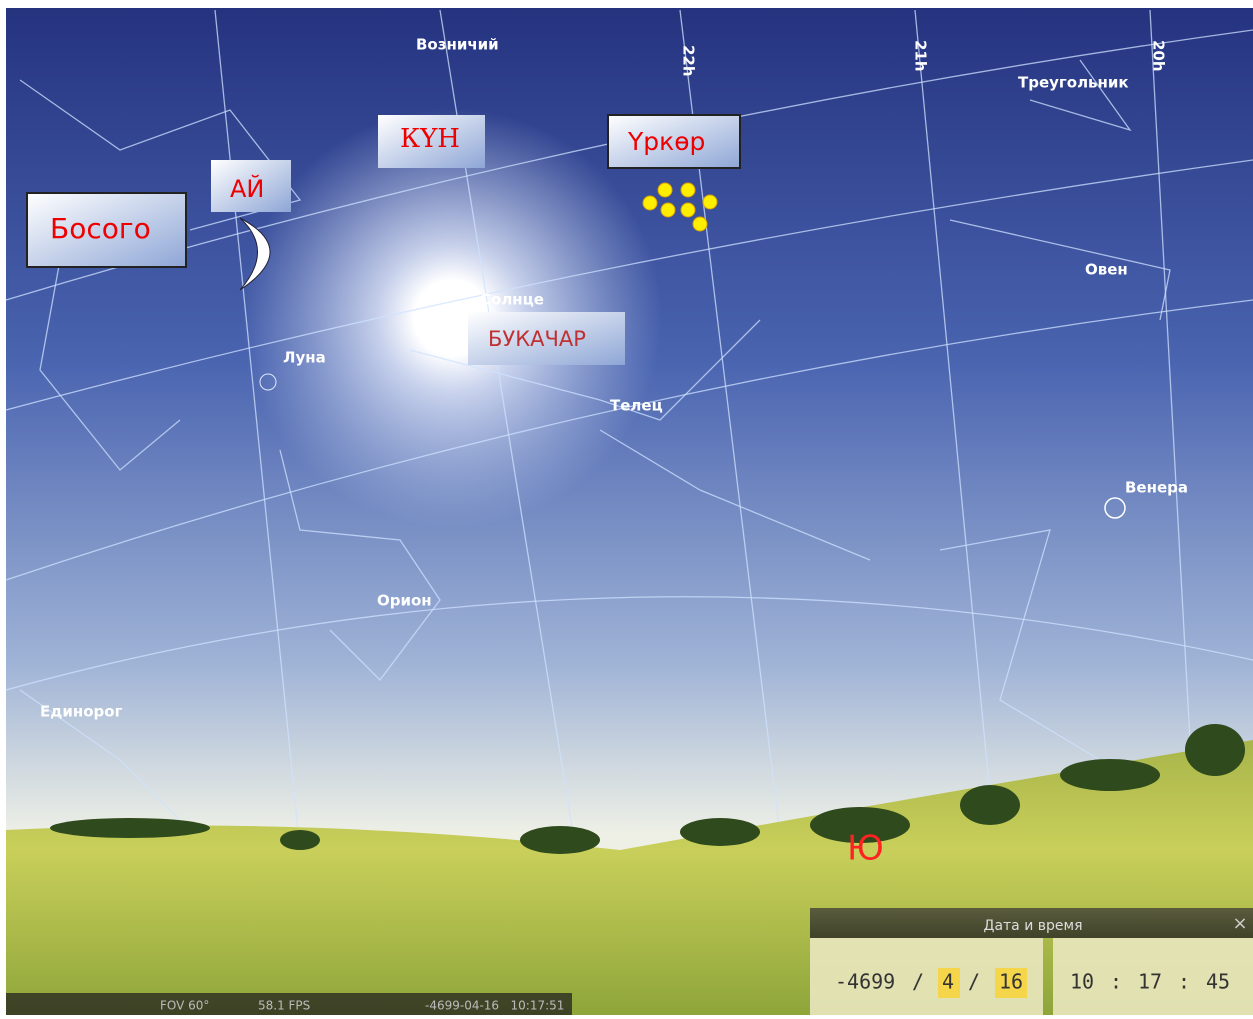  I want to click on annotation: Үркөр, so click(666, 141).